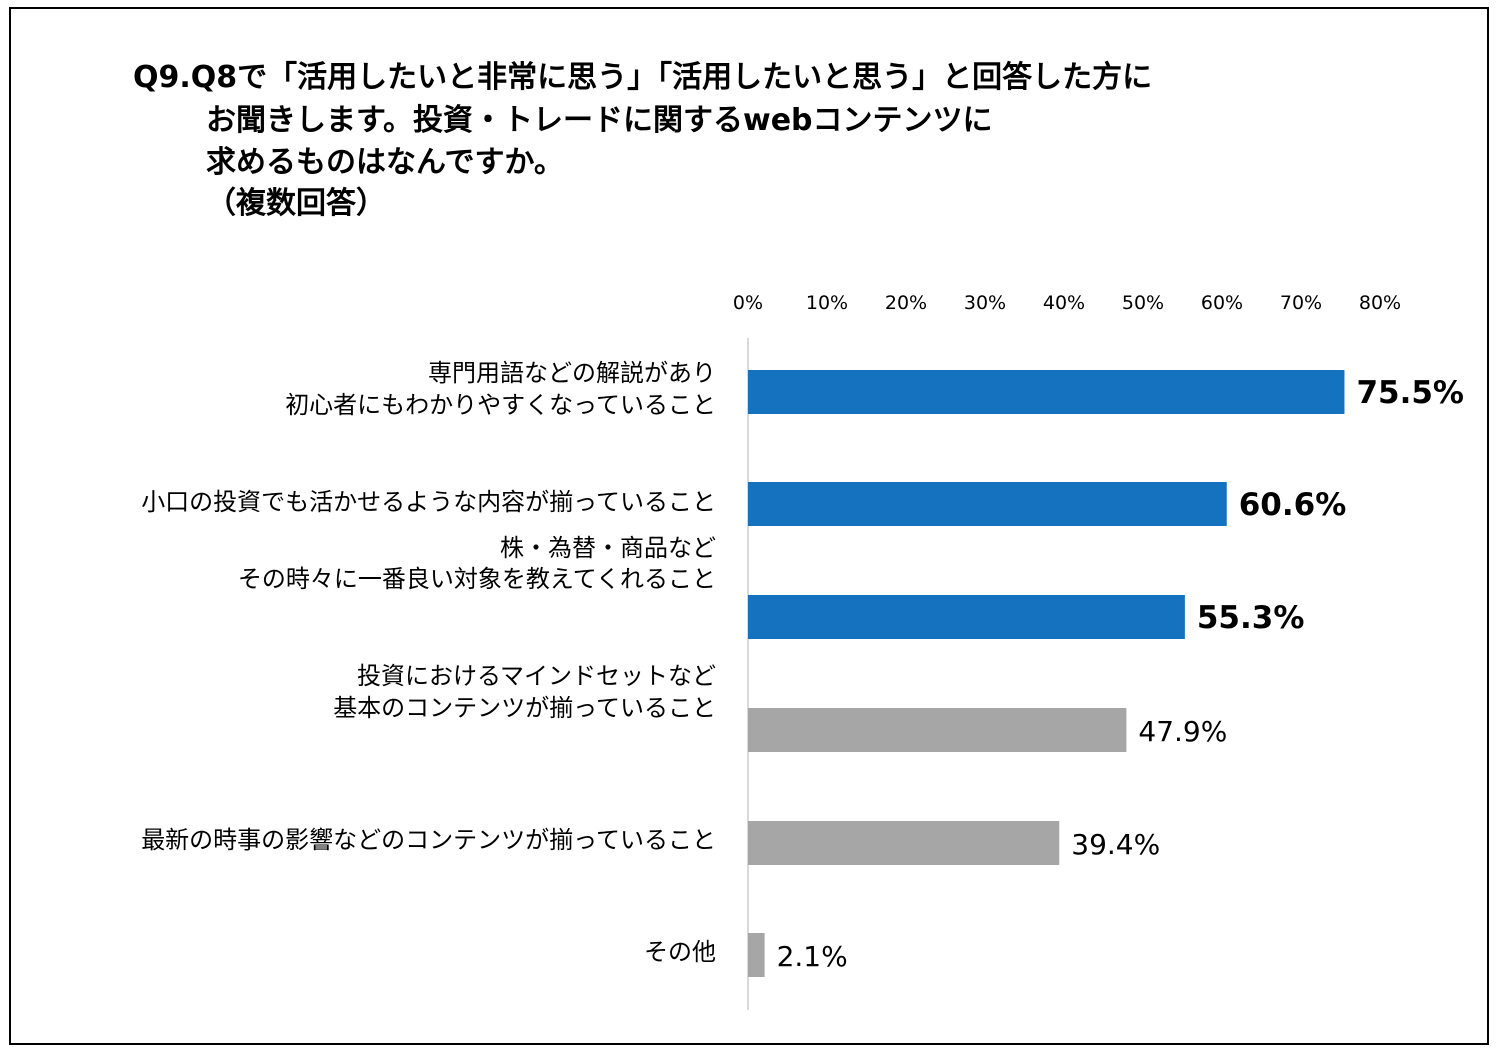  Describe the element at coordinates (428, 840) in the screenshot. I see `category-label: 最新の時事の影響などのコンテンツが揃っていること` at that location.